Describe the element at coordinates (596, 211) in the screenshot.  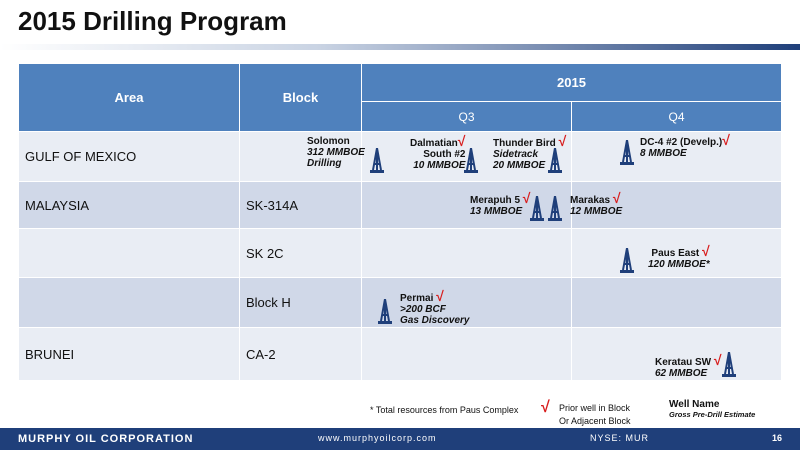
I see `well-estimate: 12 MMBOE` at that location.